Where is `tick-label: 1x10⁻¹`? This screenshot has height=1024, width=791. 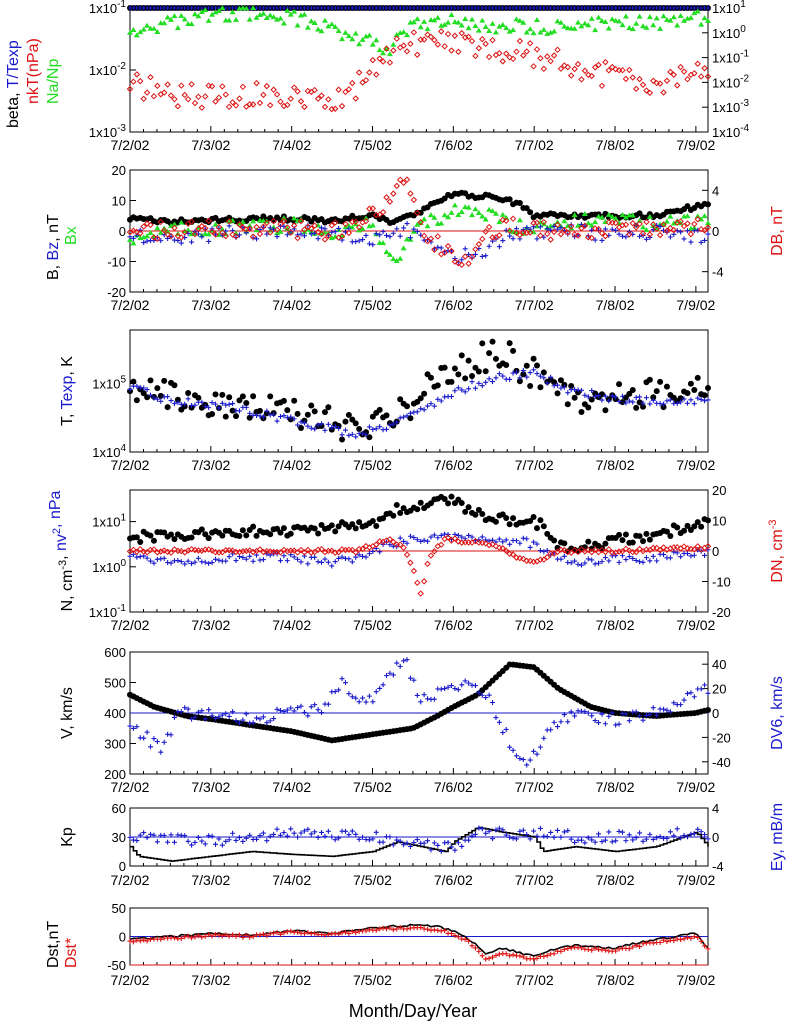 tick-label: 1x10⁻¹ is located at coordinates (108, 8).